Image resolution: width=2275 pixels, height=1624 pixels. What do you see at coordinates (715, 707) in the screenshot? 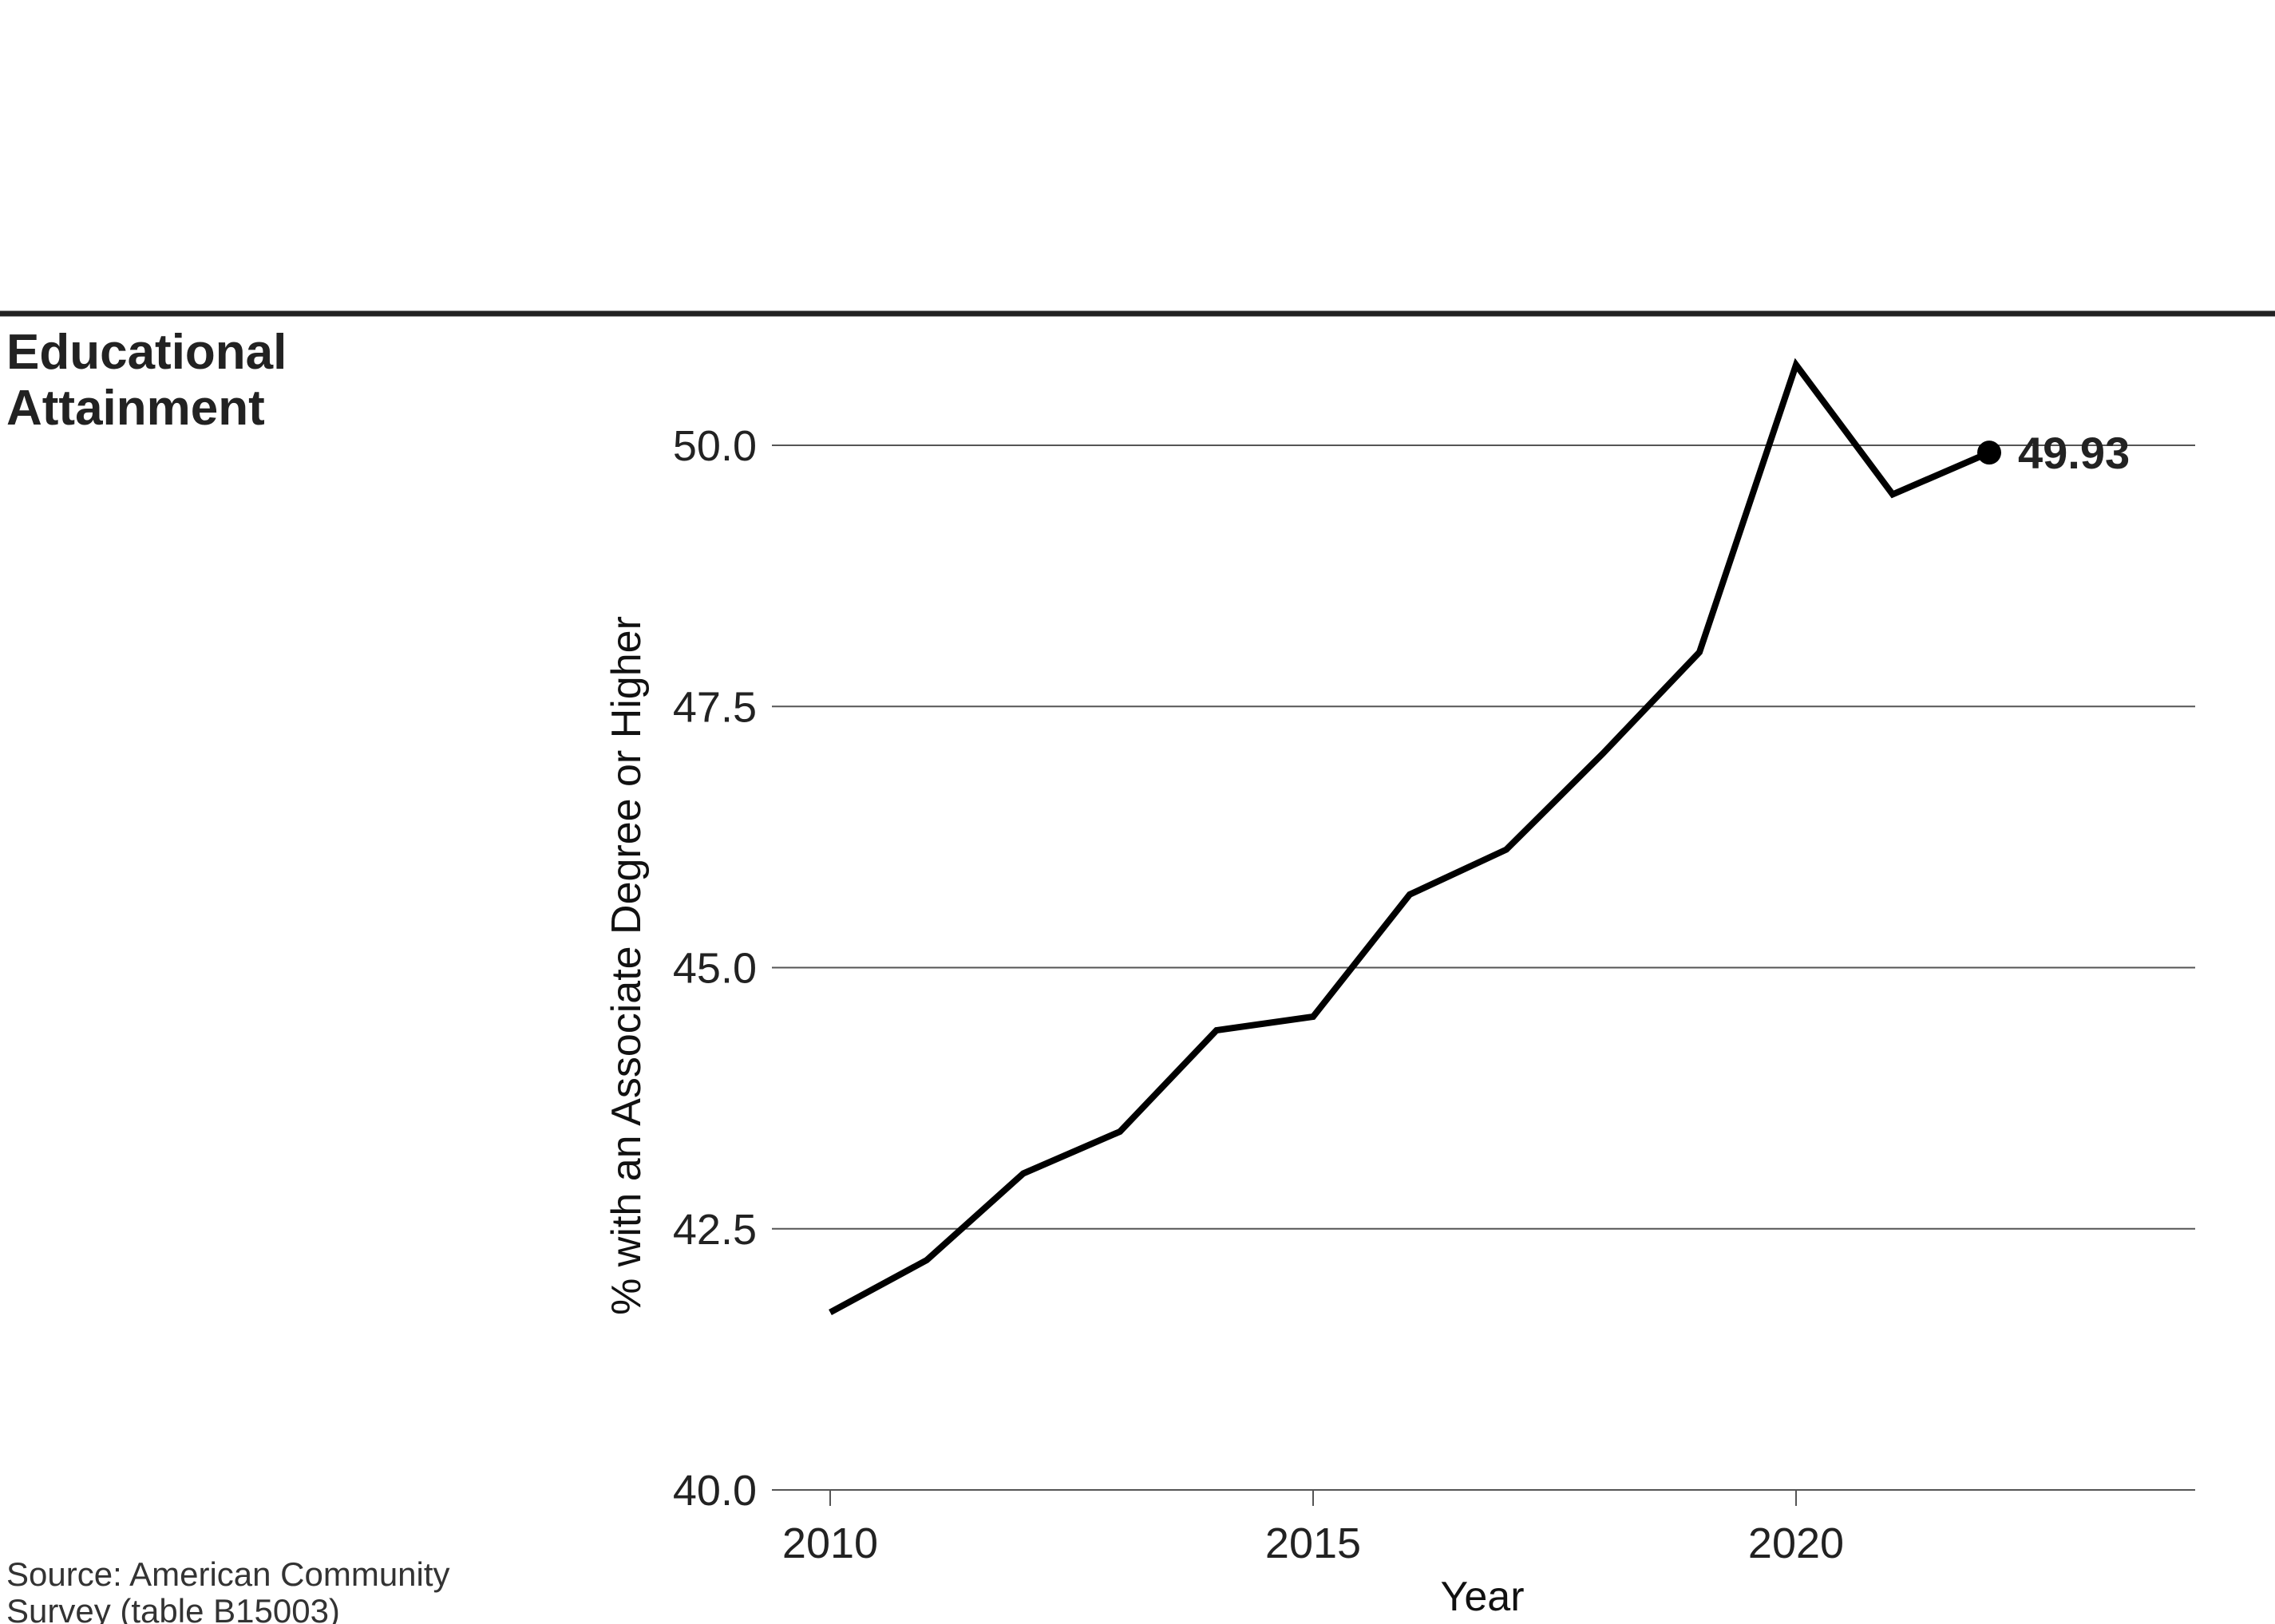
I see `y-tick-label: 47.5` at bounding box center [715, 707].